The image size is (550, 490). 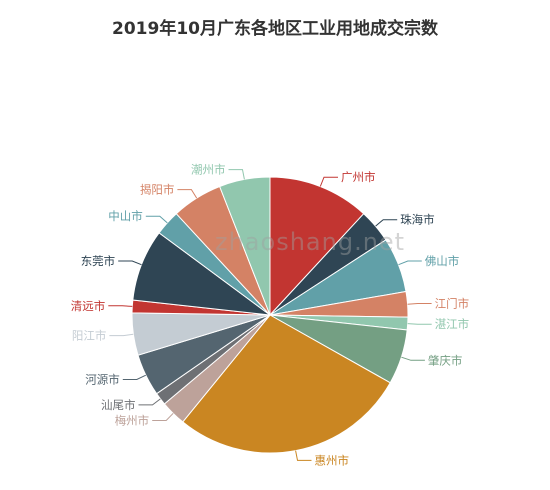 I want to click on slice-label: 清远市, so click(x=88, y=306).